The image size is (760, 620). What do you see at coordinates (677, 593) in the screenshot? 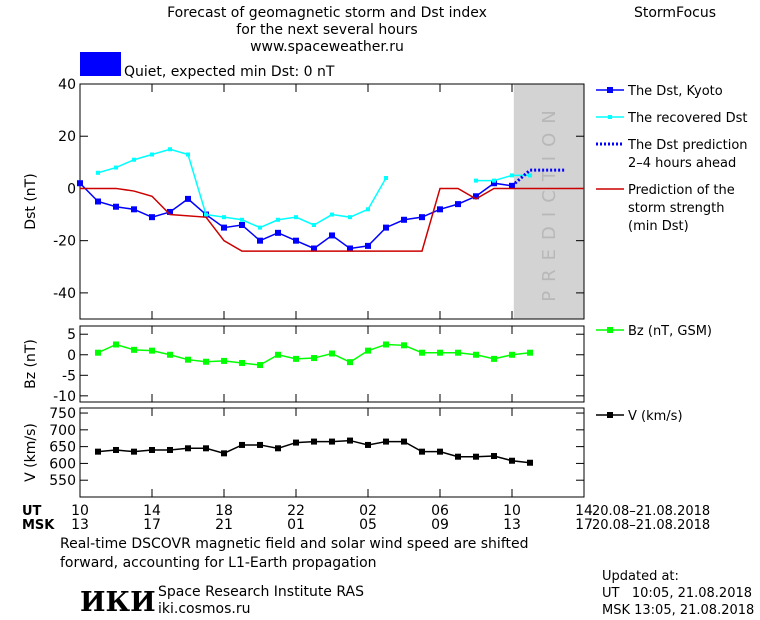
I see `updated-line: UT 10:05, 21.08.2018` at bounding box center [677, 593].